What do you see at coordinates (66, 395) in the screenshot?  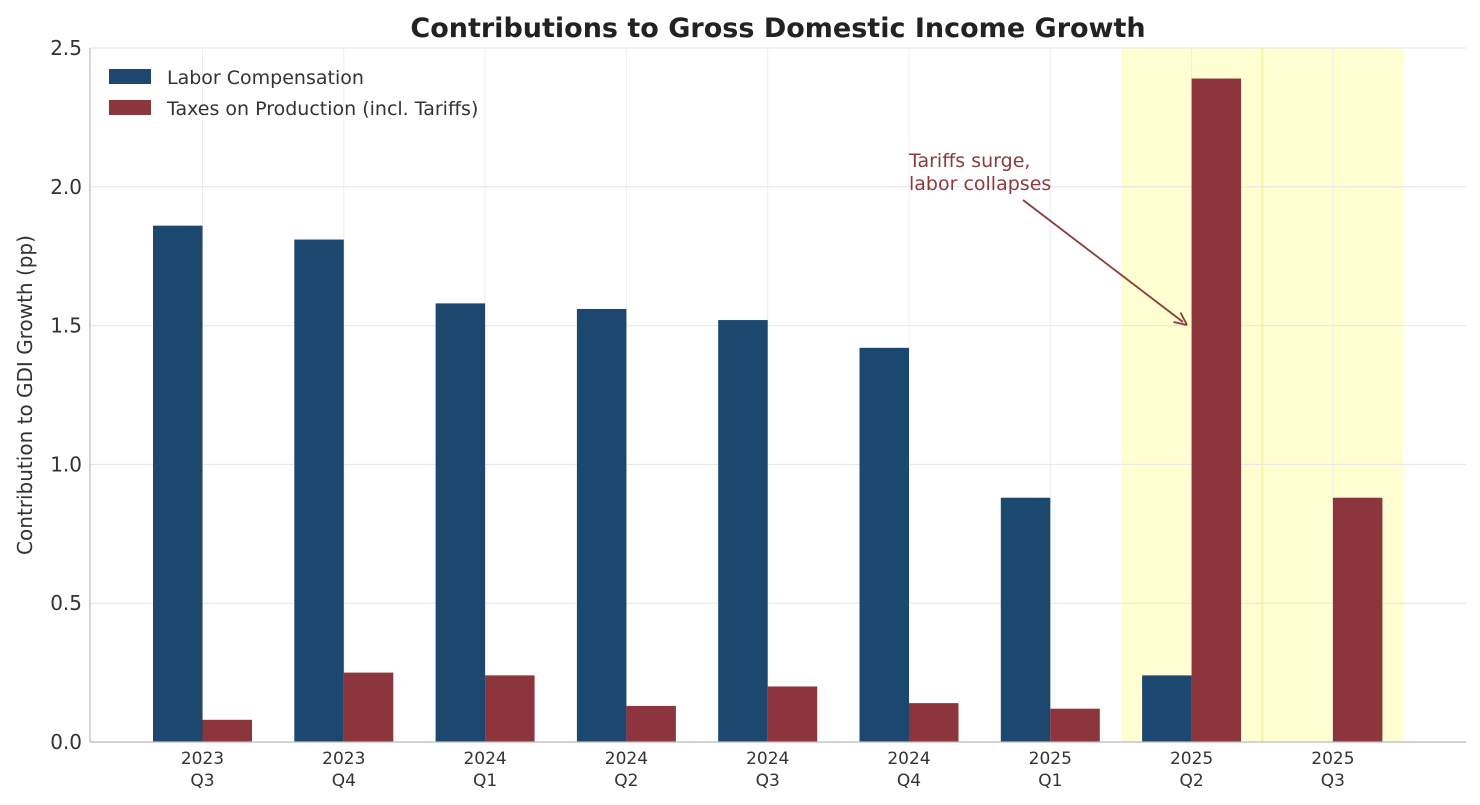 I see `y-tick-labels: 0.0 0.5 1.0 1.5 2.0 2.5` at bounding box center [66, 395].